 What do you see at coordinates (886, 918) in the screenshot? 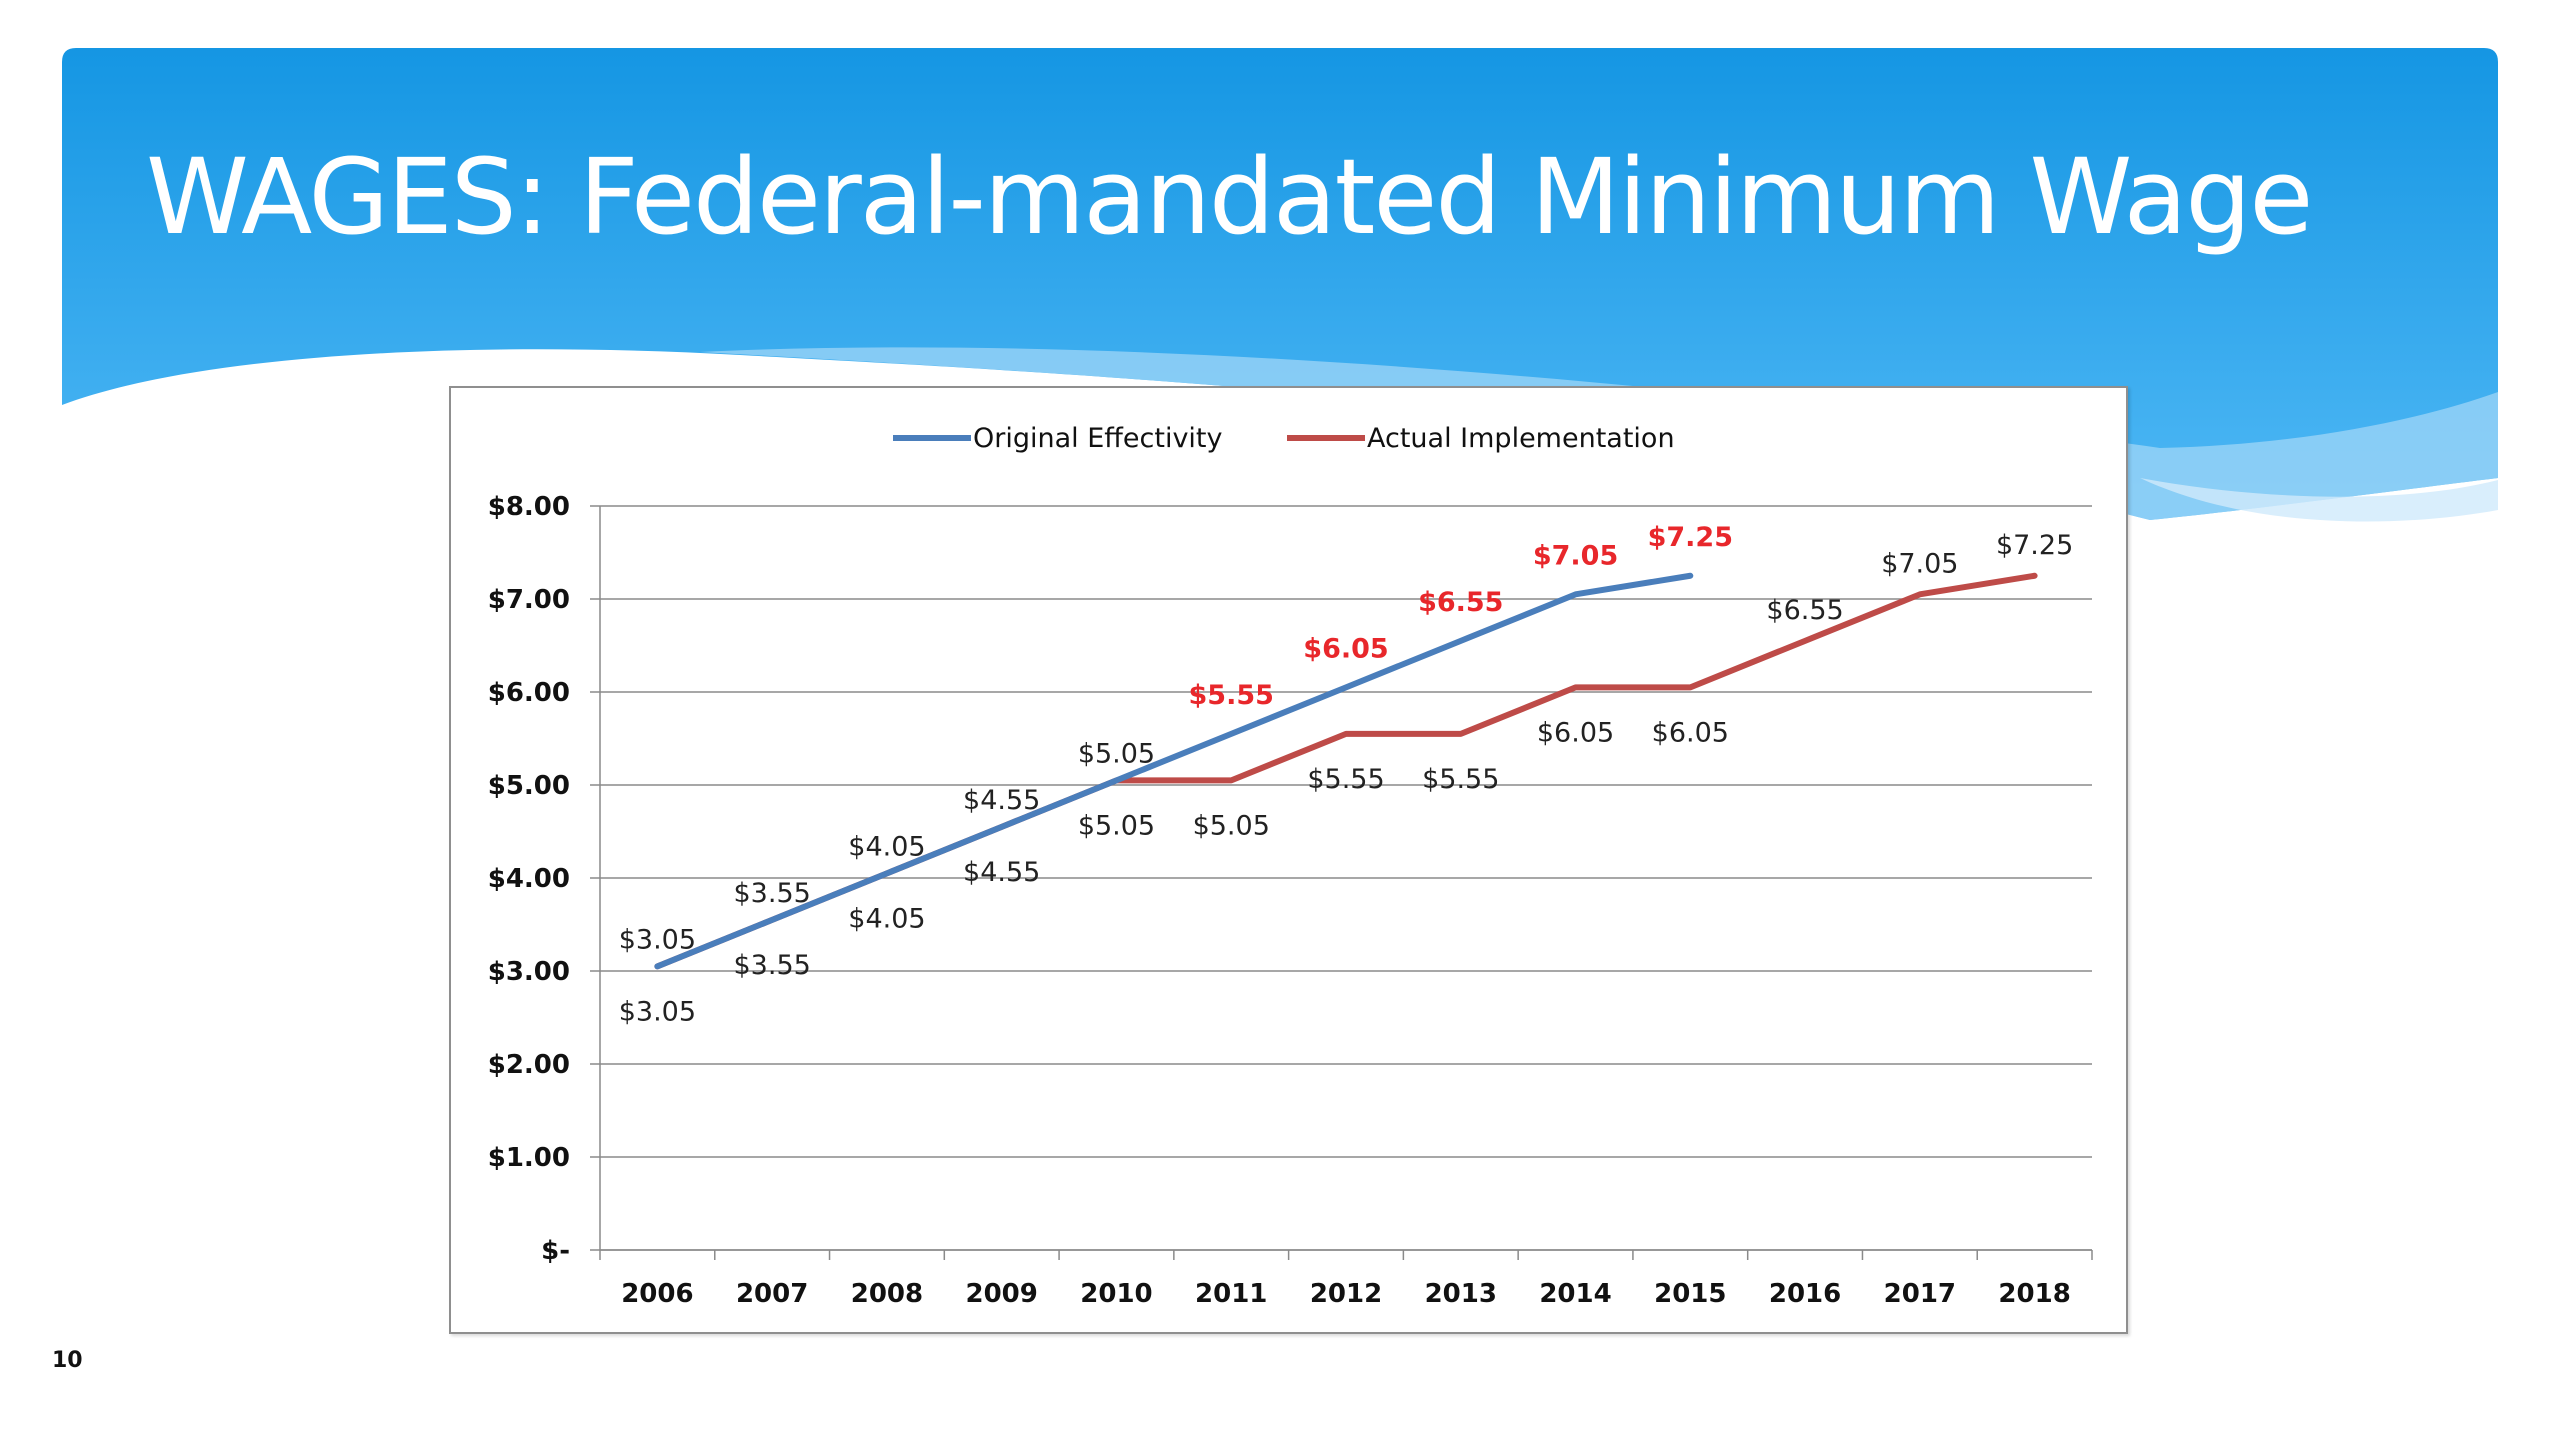
I see `data-label-actual: $4.05` at bounding box center [886, 918].